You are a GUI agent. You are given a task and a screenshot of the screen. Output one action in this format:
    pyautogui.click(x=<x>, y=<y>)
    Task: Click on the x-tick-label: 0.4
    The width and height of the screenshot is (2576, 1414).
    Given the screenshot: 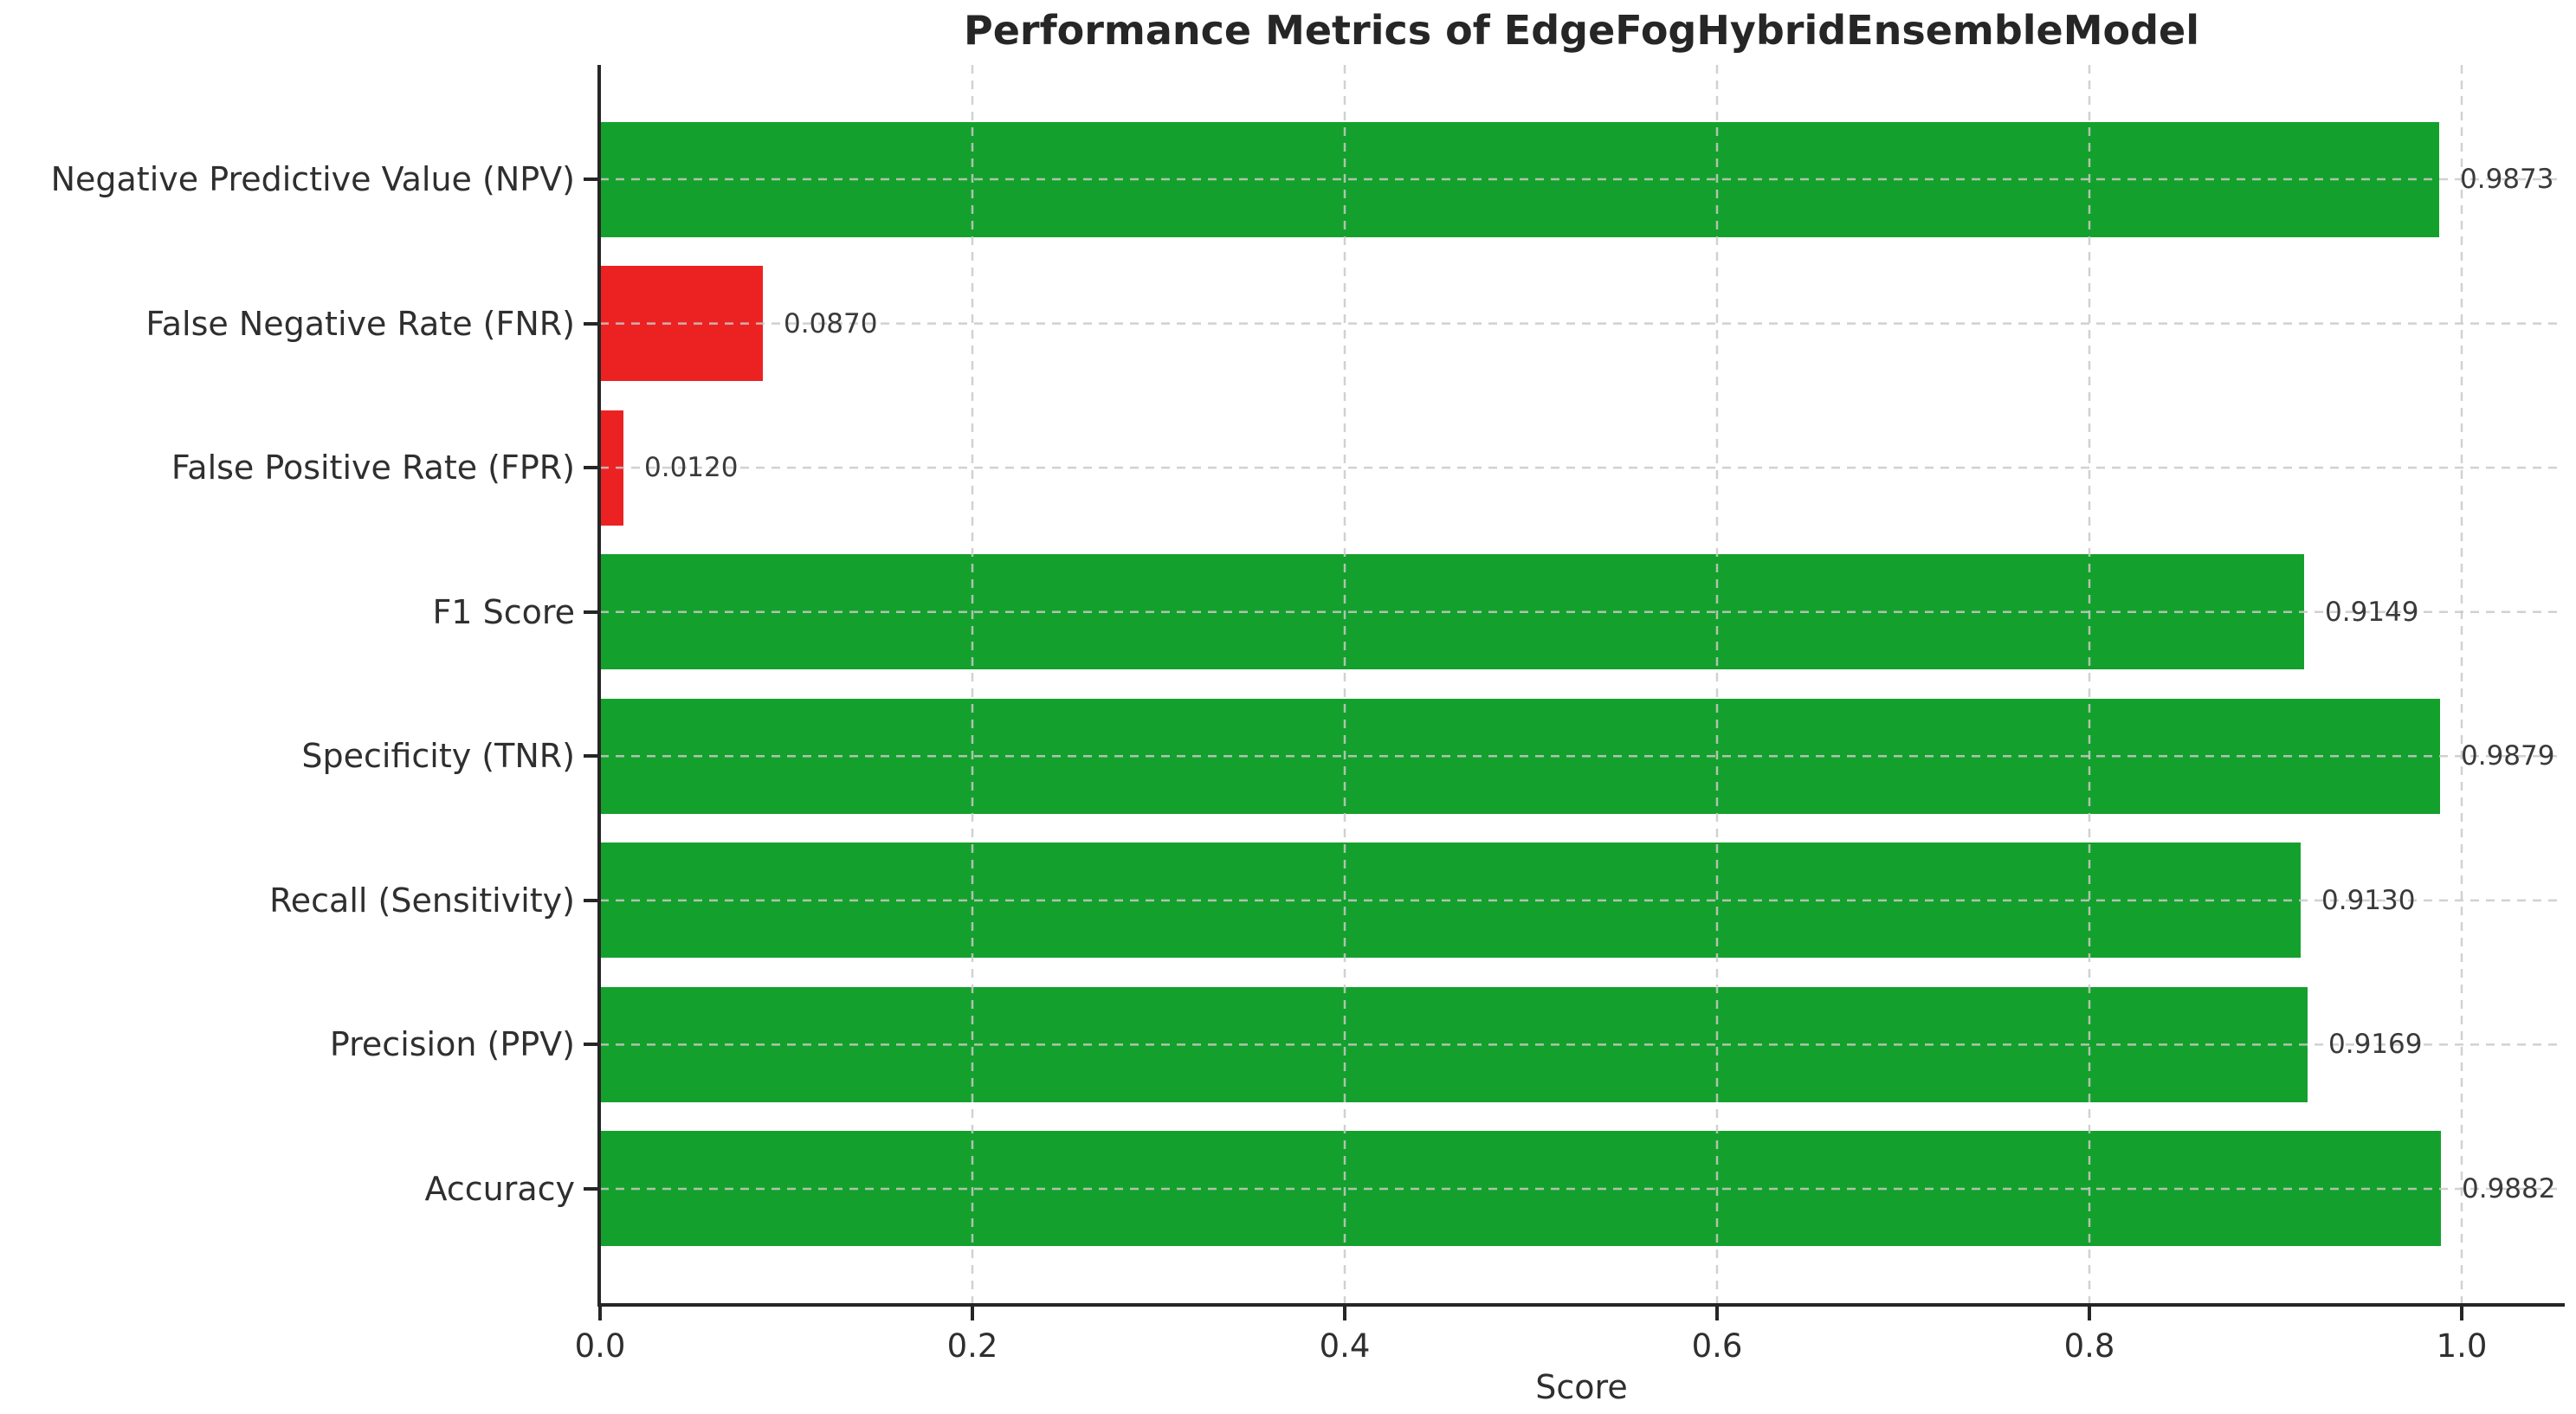 What is the action you would take?
    pyautogui.click(x=1345, y=1346)
    